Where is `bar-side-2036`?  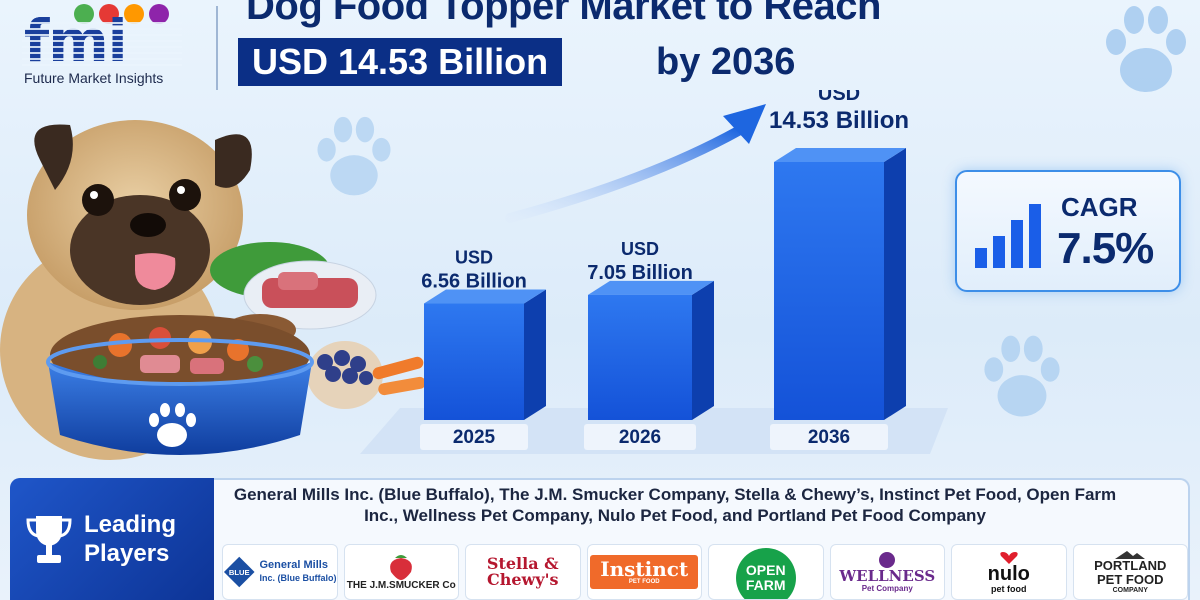 bar-side-2036 is located at coordinates (895, 284).